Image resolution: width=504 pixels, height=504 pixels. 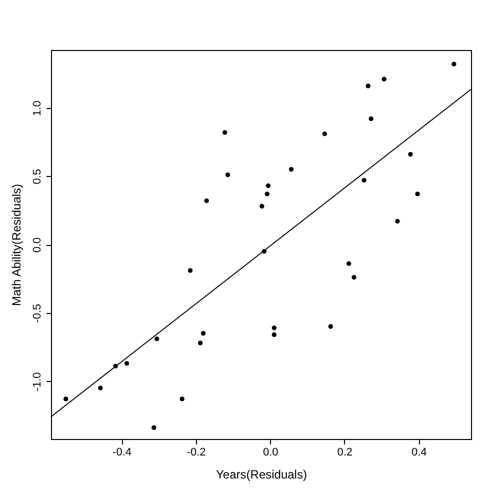 What do you see at coordinates (196, 452) in the screenshot?
I see `x-tick-label: -0.2` at bounding box center [196, 452].